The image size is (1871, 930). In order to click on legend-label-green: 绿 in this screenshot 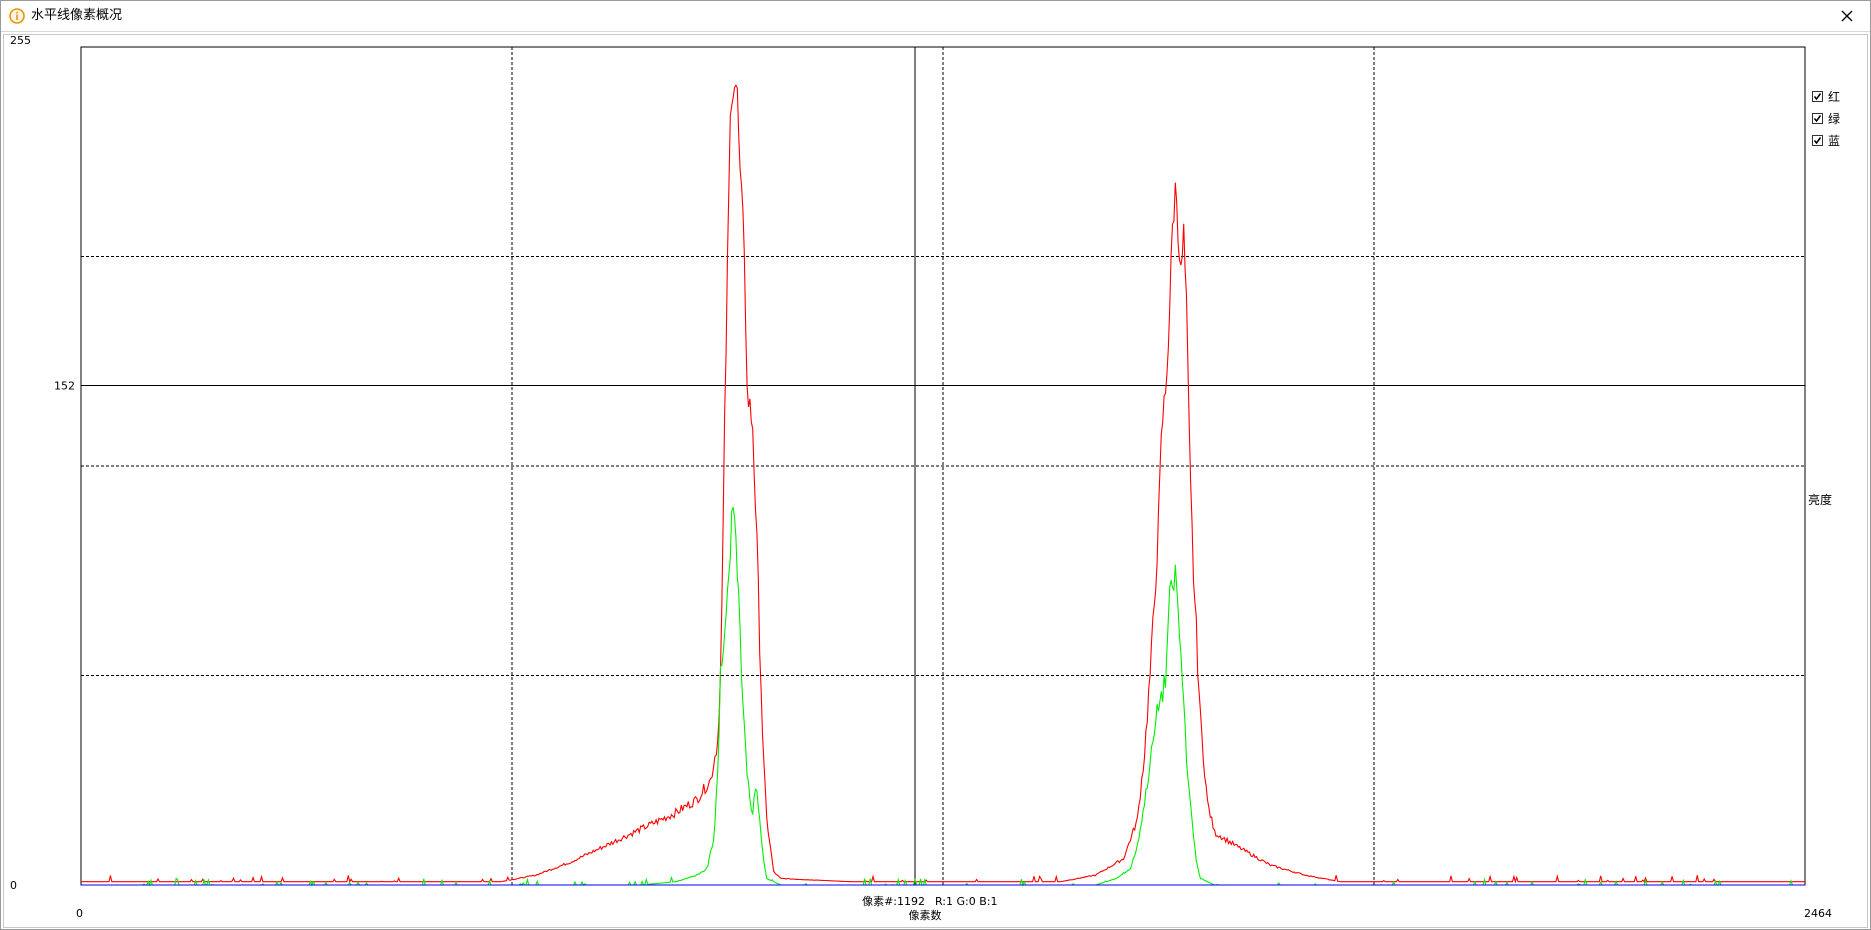, I will do `click(1834, 118)`.